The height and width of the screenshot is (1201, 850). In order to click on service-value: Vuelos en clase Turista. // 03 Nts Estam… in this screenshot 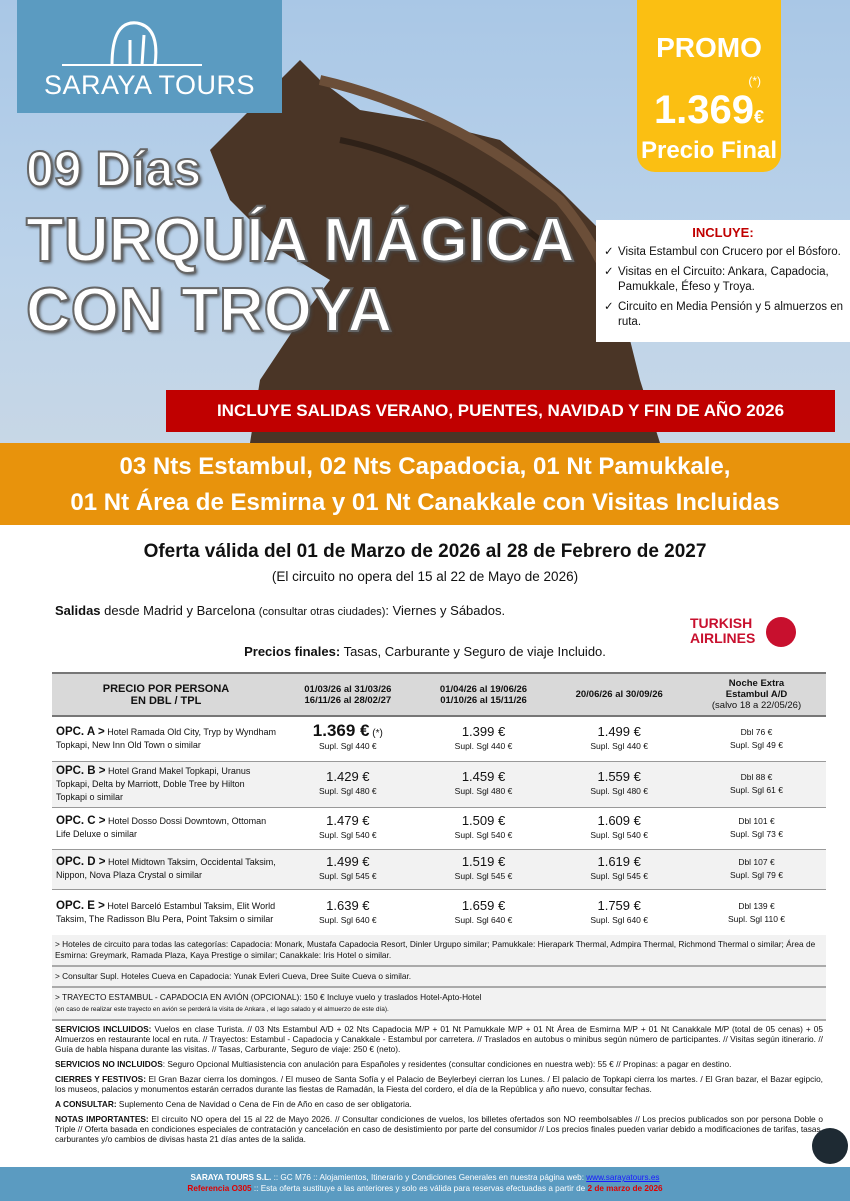, I will do `click(439, 1039)`.